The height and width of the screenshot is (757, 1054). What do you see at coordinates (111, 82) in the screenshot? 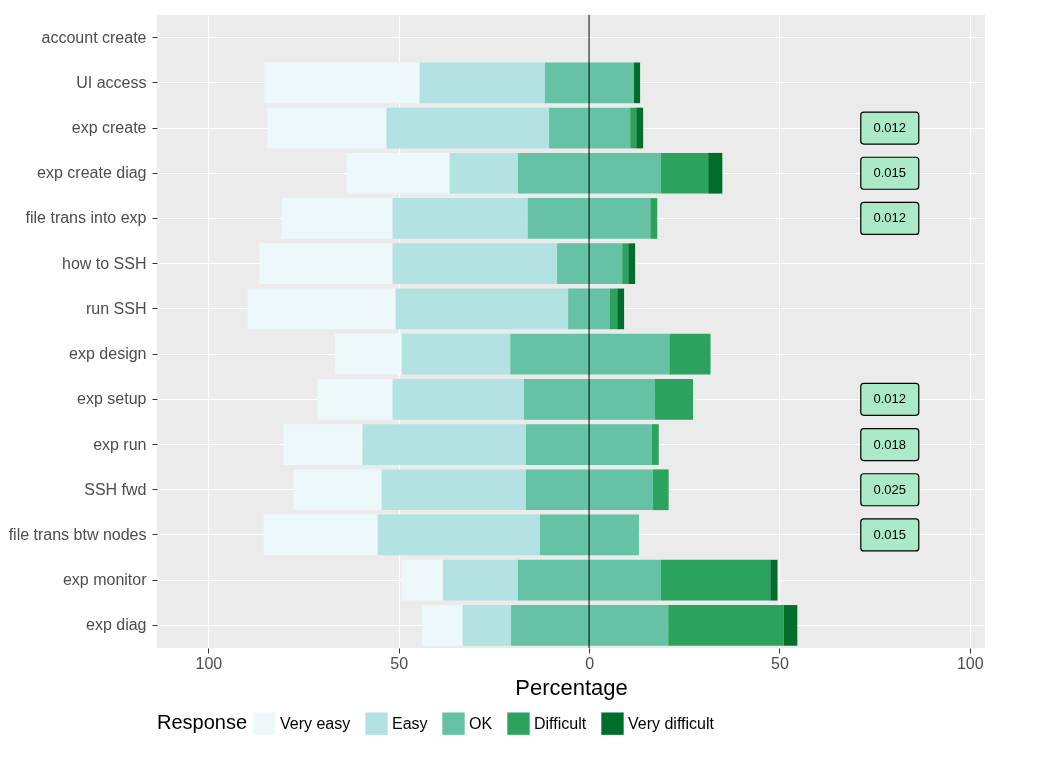
I see `y-tick-label: UI access` at bounding box center [111, 82].